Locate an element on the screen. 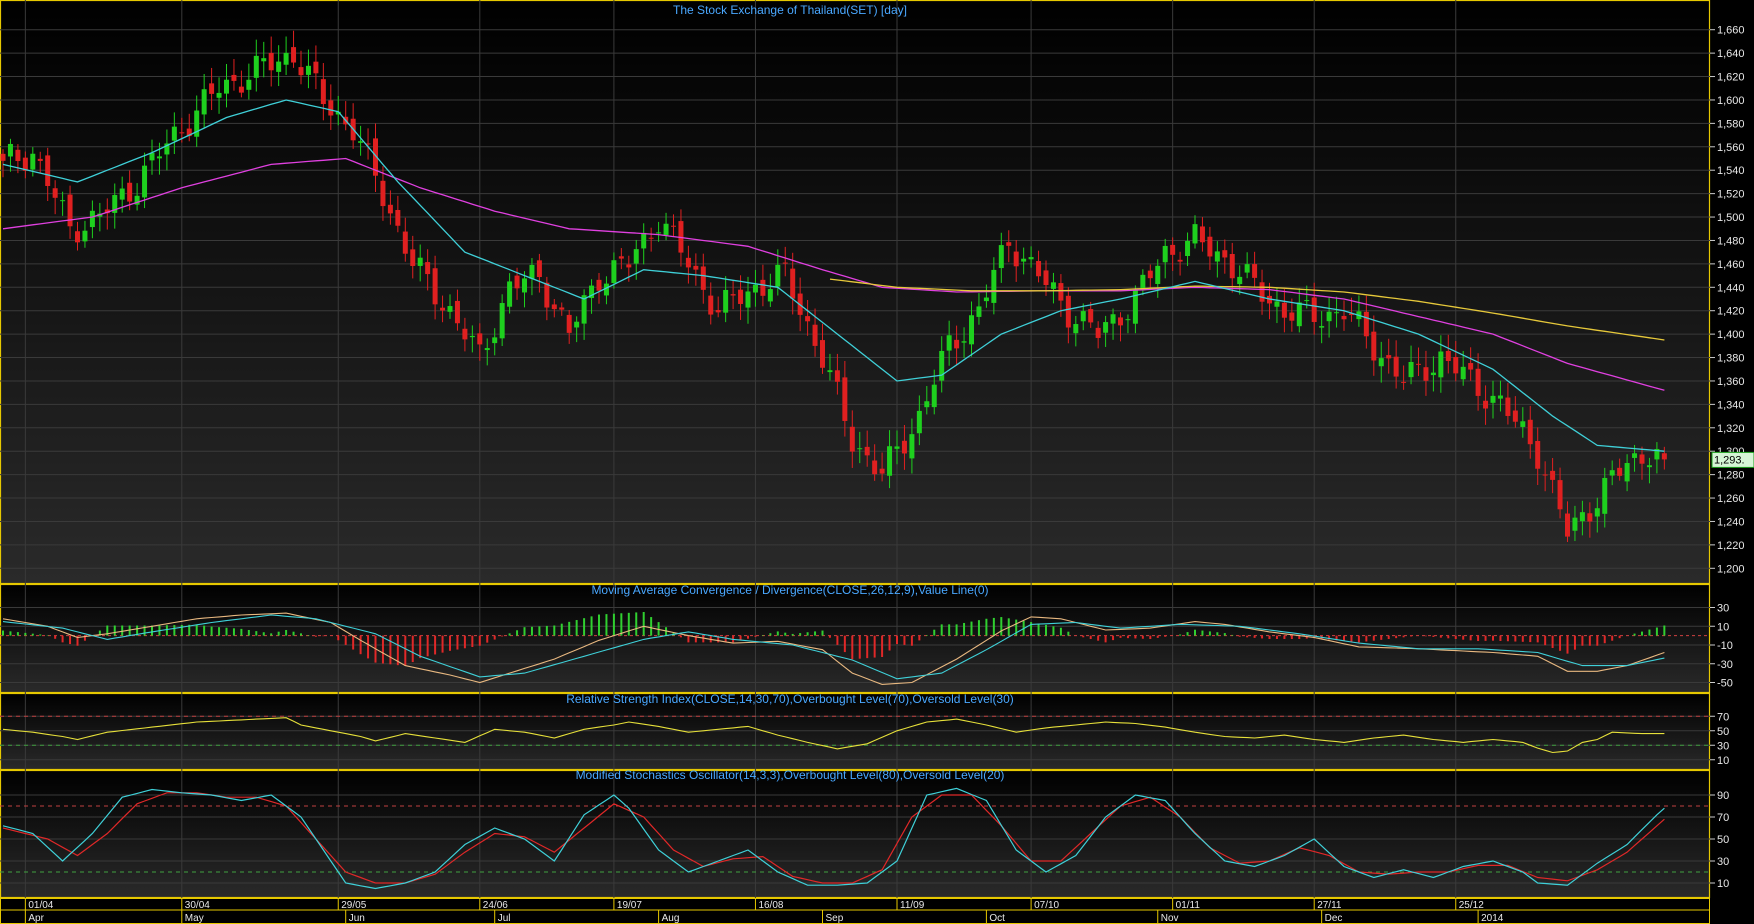  x-date-label: 27/11 is located at coordinates (1329, 905).